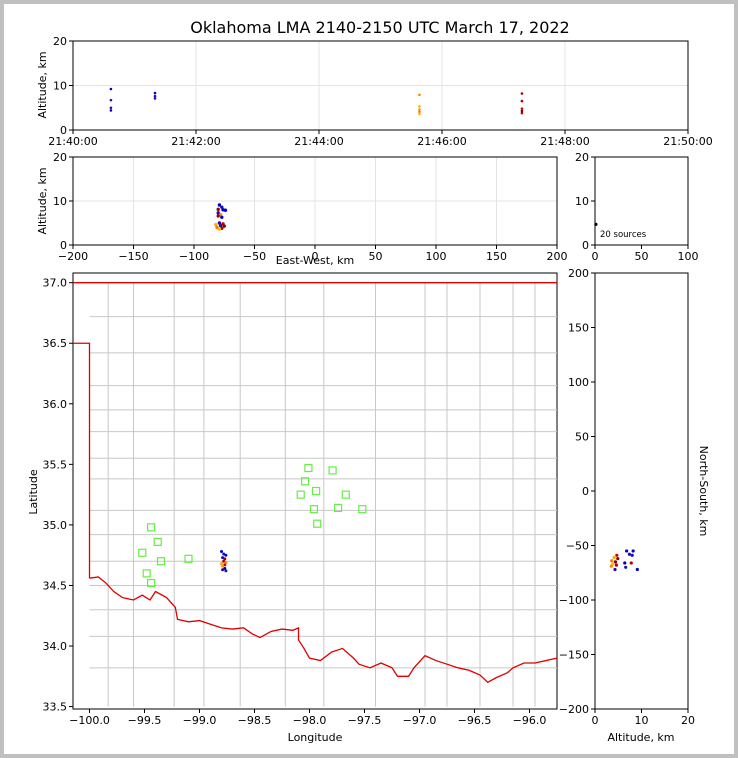 This screenshot has height=758, width=738. What do you see at coordinates (578, 328) in the screenshot?
I see `ns-panel-ytick-label: 150` at bounding box center [578, 328].